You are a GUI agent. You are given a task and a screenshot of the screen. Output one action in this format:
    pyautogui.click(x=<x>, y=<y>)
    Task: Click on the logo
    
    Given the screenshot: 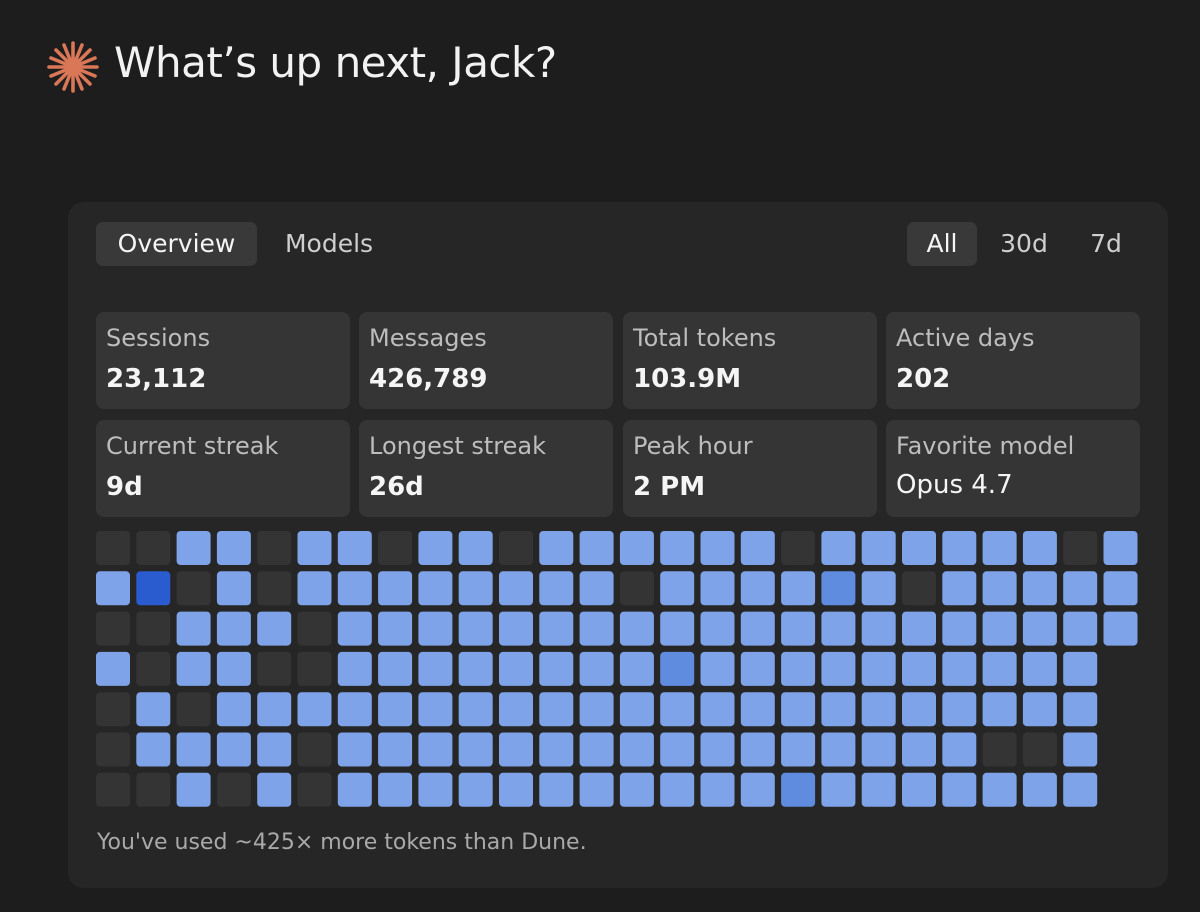 What is the action you would take?
    pyautogui.click(x=73, y=67)
    